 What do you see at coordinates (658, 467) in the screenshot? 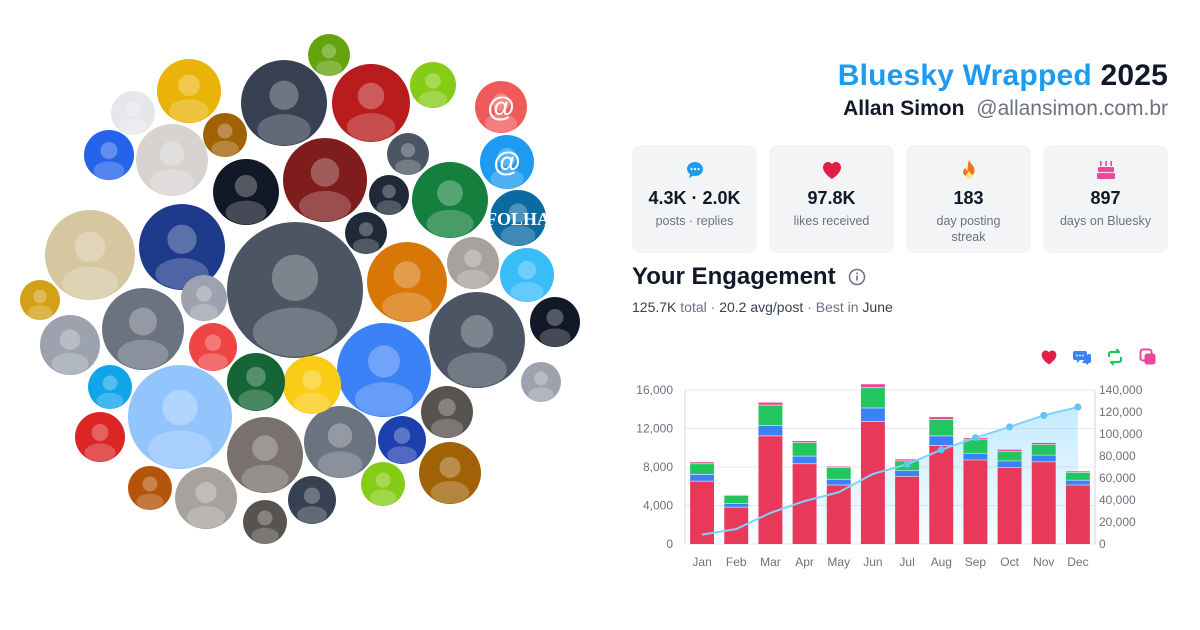
I see `y-tick-left: 8,000` at bounding box center [658, 467].